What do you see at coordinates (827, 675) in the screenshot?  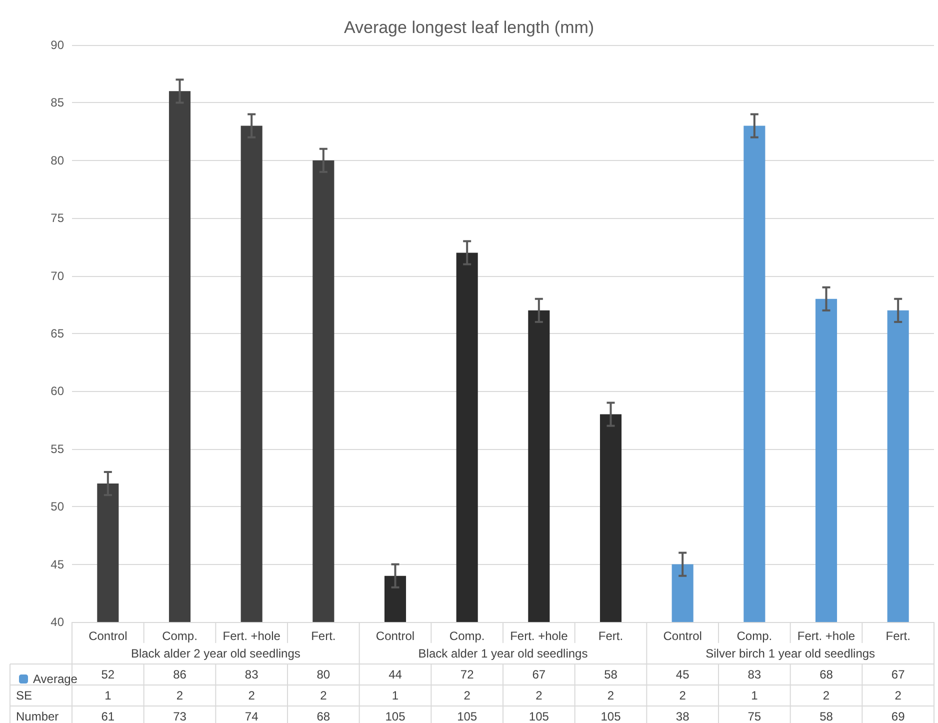 I see `data-label: 68` at bounding box center [827, 675].